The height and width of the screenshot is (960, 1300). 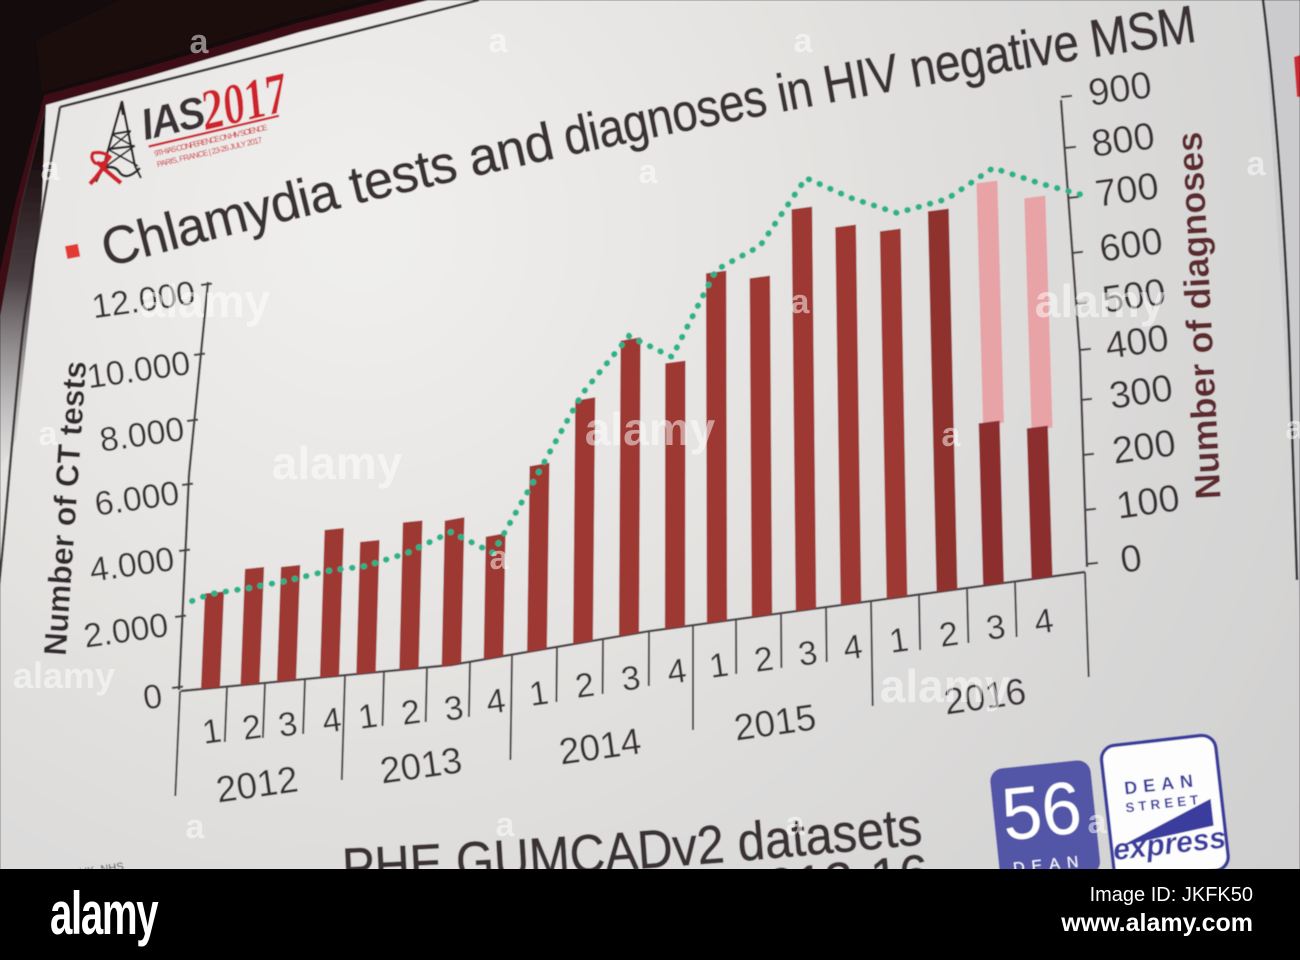 What do you see at coordinates (1141, 392) in the screenshot?
I see `svg-text: 300` at bounding box center [1141, 392].